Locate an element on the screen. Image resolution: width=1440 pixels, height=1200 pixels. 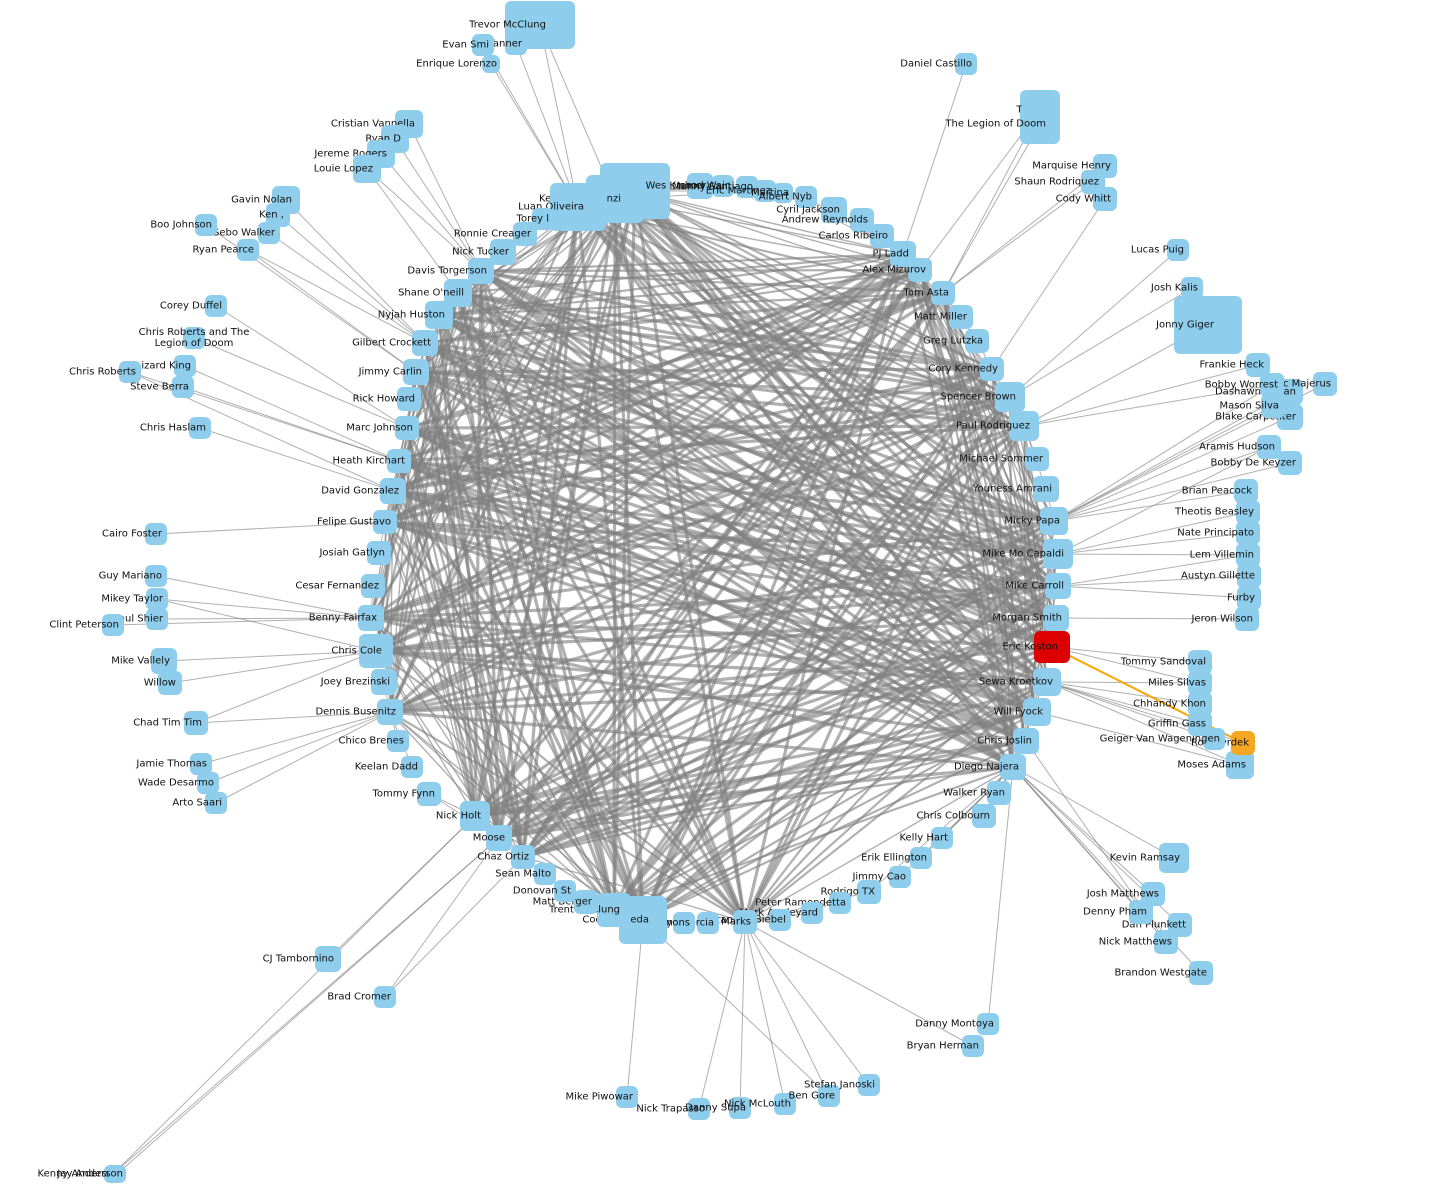
graph-node-guy_mariano is located at coordinates (156, 576).